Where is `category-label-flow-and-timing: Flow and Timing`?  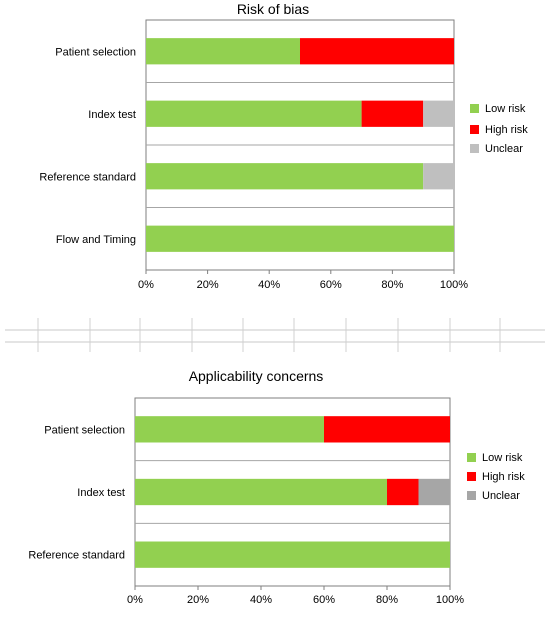
category-label-flow-and-timing: Flow and Timing is located at coordinates (96, 240).